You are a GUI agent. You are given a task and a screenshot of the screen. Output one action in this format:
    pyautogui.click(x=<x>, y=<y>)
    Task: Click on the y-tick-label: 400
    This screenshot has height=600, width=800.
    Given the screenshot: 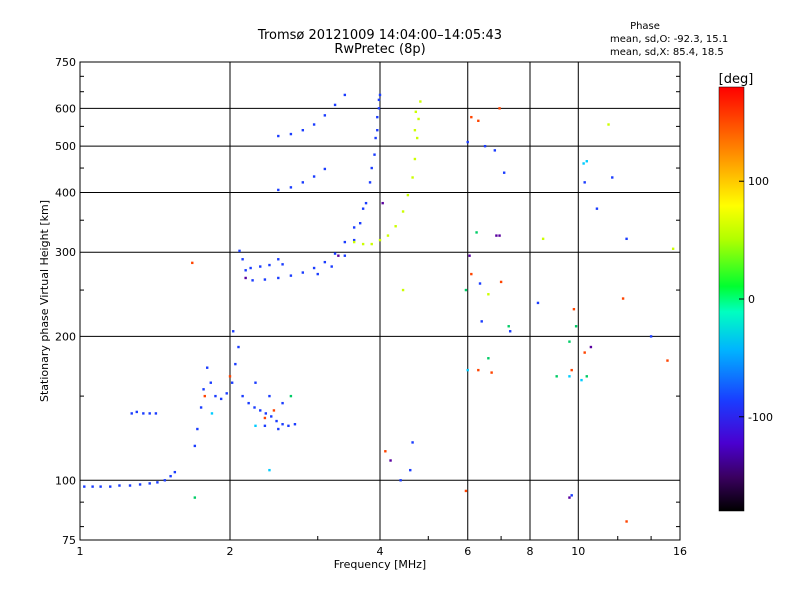 What is the action you would take?
    pyautogui.click(x=65, y=192)
    